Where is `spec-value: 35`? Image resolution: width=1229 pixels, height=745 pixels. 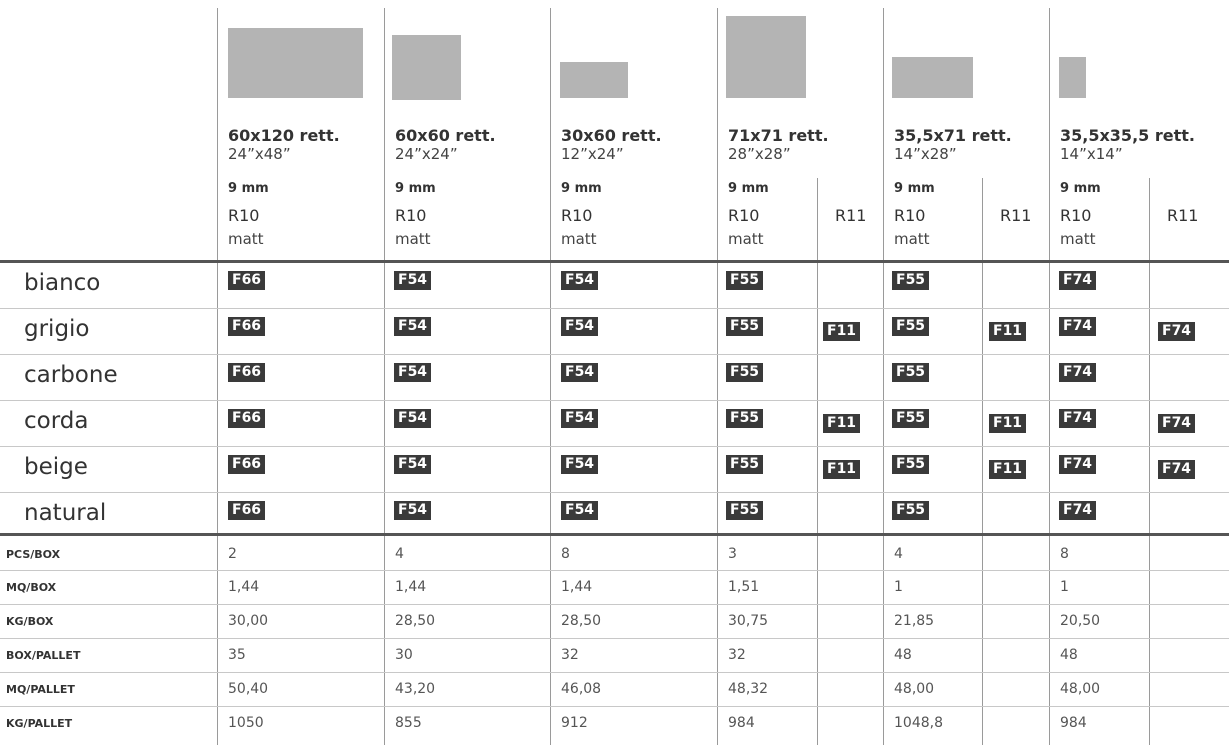
spec-value: 35 is located at coordinates (237, 655).